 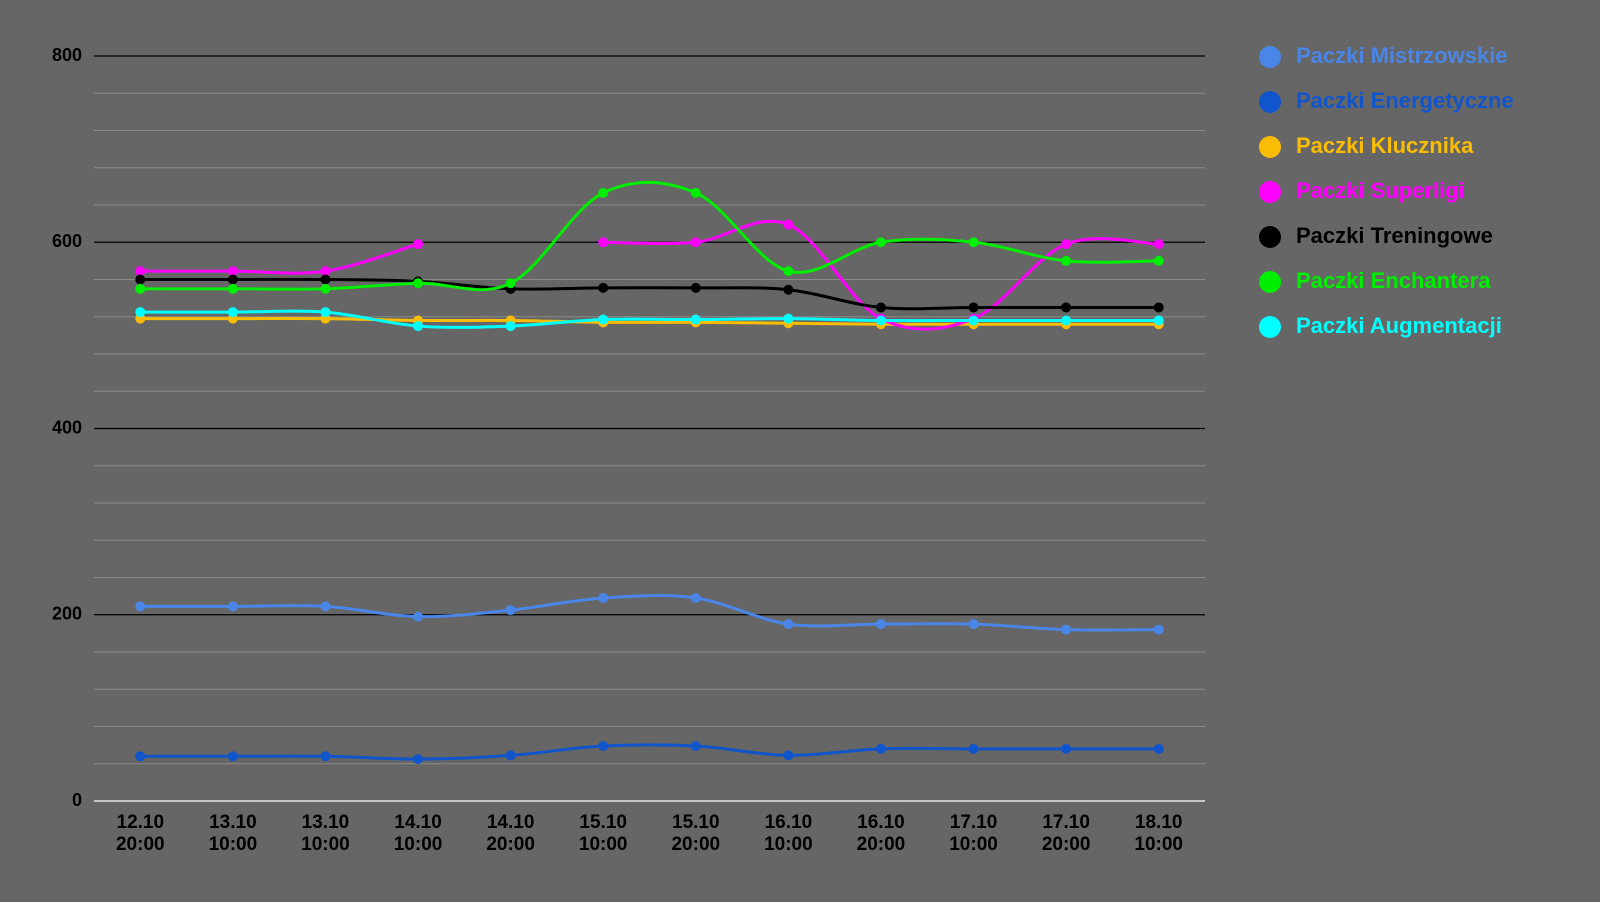 What do you see at coordinates (141, 822) in the screenshot?
I see `x-tick-label: 12.10` at bounding box center [141, 822].